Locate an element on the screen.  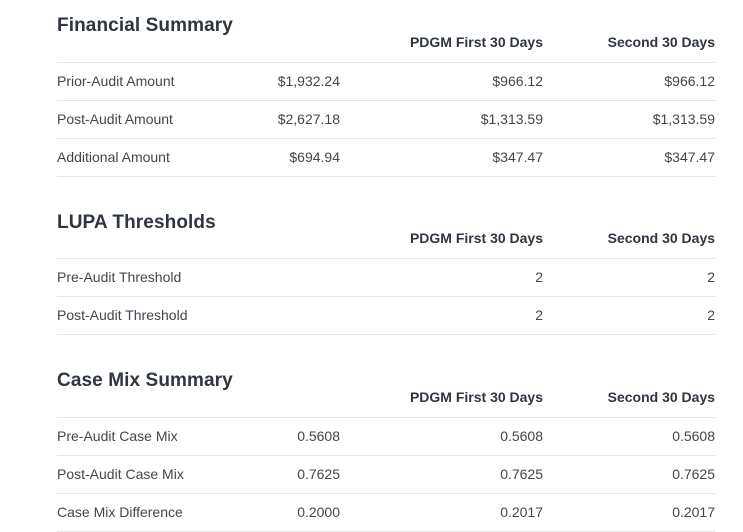
table-row: Pre-Audit Case Mix 0.5608 0.5608 0.5608 is located at coordinates (386, 436).